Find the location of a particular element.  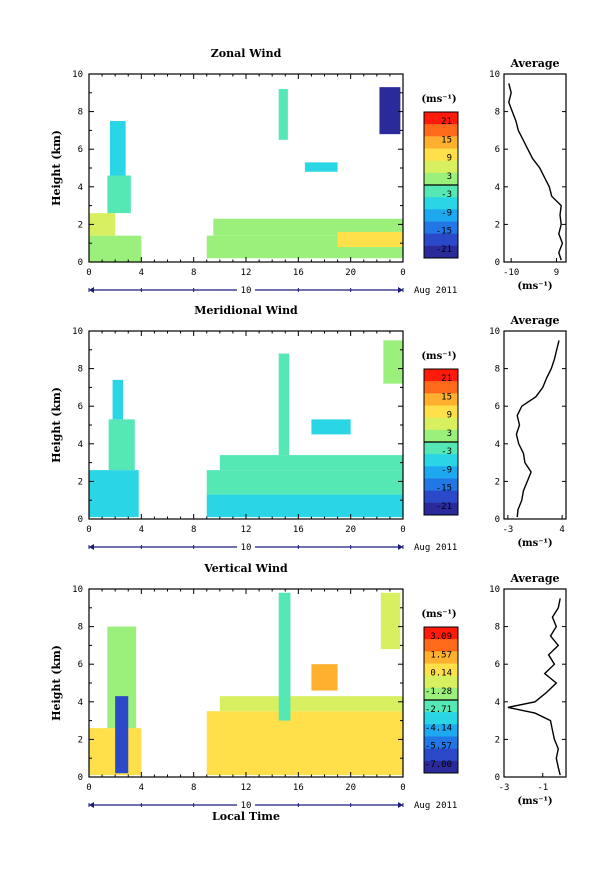

x-tick-label: 16 is located at coordinates (298, 788).